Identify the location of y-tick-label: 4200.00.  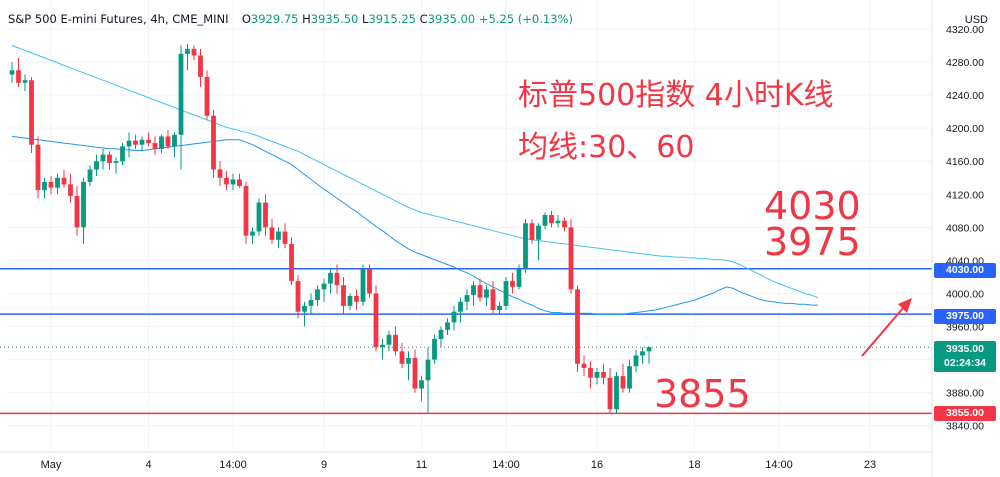
(965, 129).